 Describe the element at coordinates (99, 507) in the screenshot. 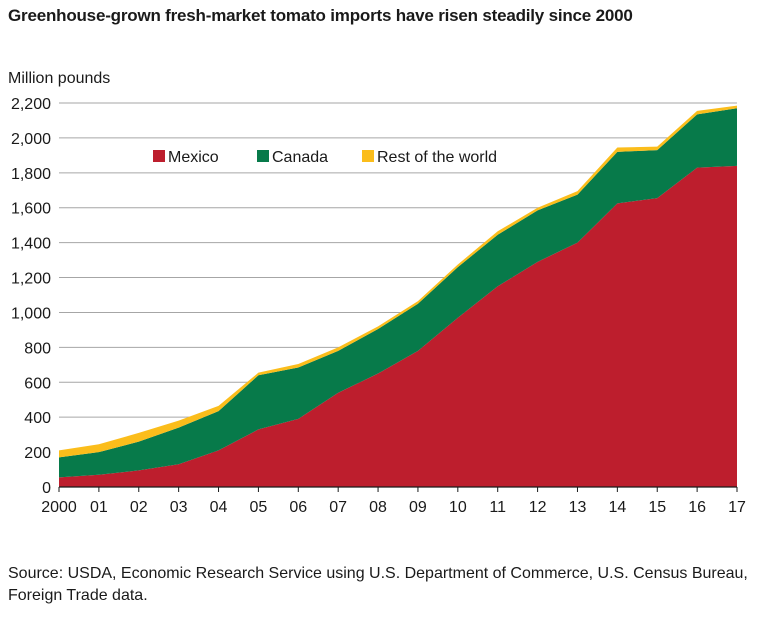

I see `x-tick-label: 01` at that location.